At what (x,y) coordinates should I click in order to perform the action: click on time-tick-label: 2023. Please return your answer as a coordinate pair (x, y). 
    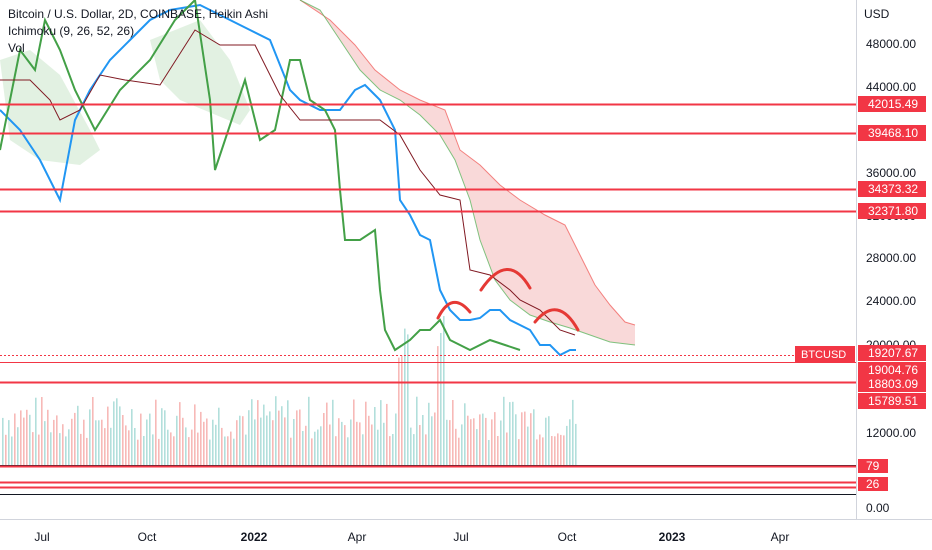
    Looking at the image, I should click on (672, 537).